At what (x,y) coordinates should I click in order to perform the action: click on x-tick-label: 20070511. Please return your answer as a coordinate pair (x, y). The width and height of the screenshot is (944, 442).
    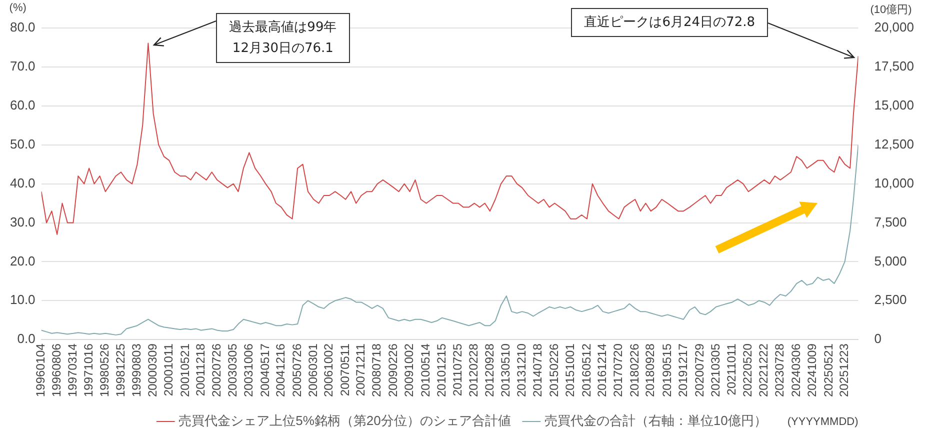
    Looking at the image, I should click on (345, 369).